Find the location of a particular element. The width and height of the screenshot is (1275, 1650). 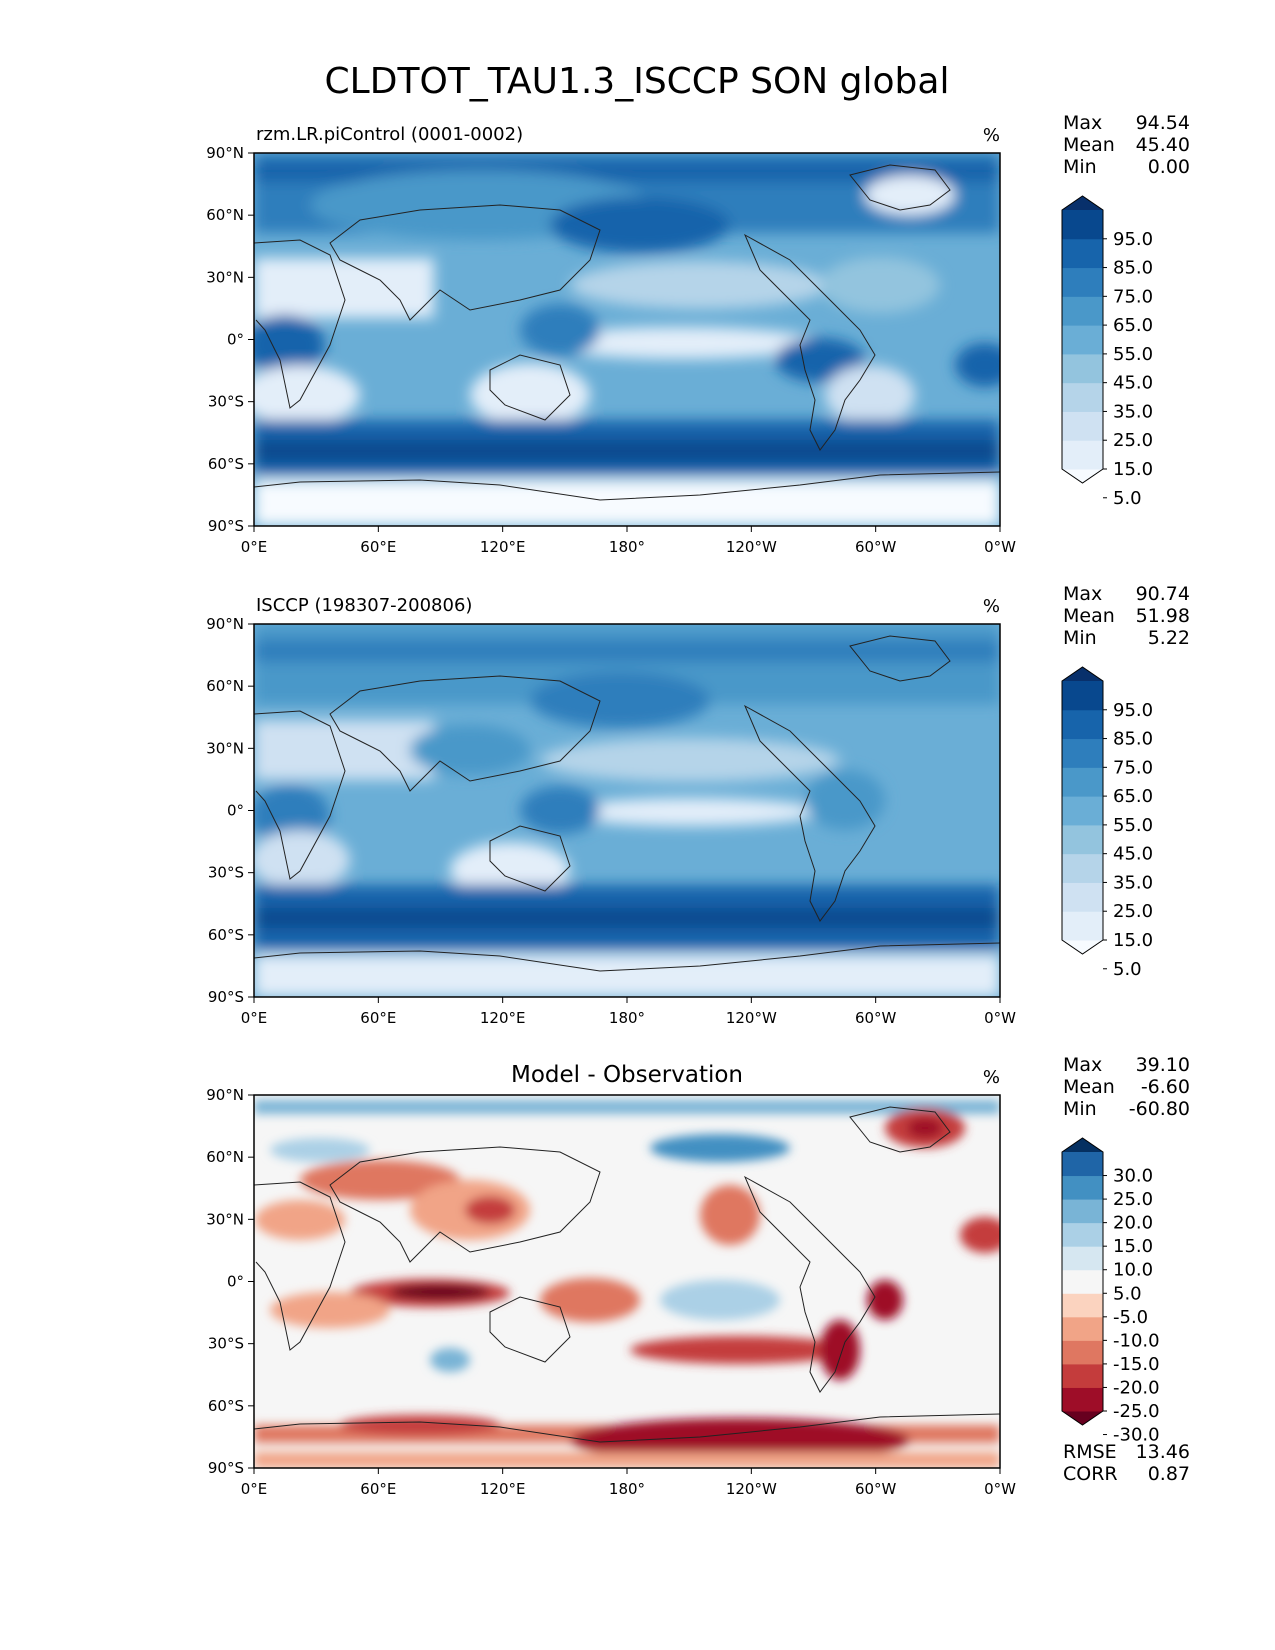

x-tick-label: 180° is located at coordinates (627, 547).